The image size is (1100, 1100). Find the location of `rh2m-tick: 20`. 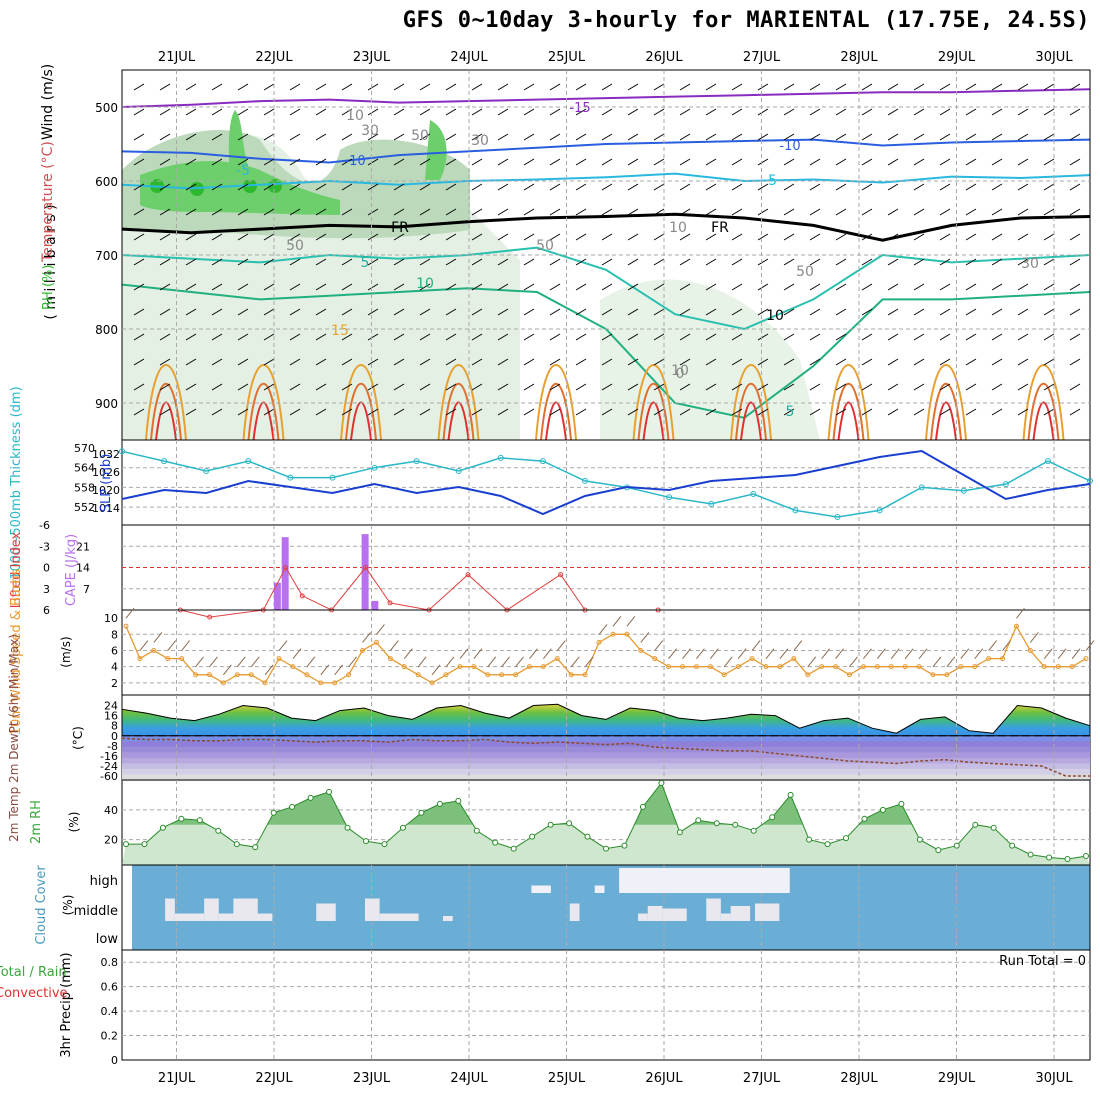

rh2m-tick: 20 is located at coordinates (111, 840).